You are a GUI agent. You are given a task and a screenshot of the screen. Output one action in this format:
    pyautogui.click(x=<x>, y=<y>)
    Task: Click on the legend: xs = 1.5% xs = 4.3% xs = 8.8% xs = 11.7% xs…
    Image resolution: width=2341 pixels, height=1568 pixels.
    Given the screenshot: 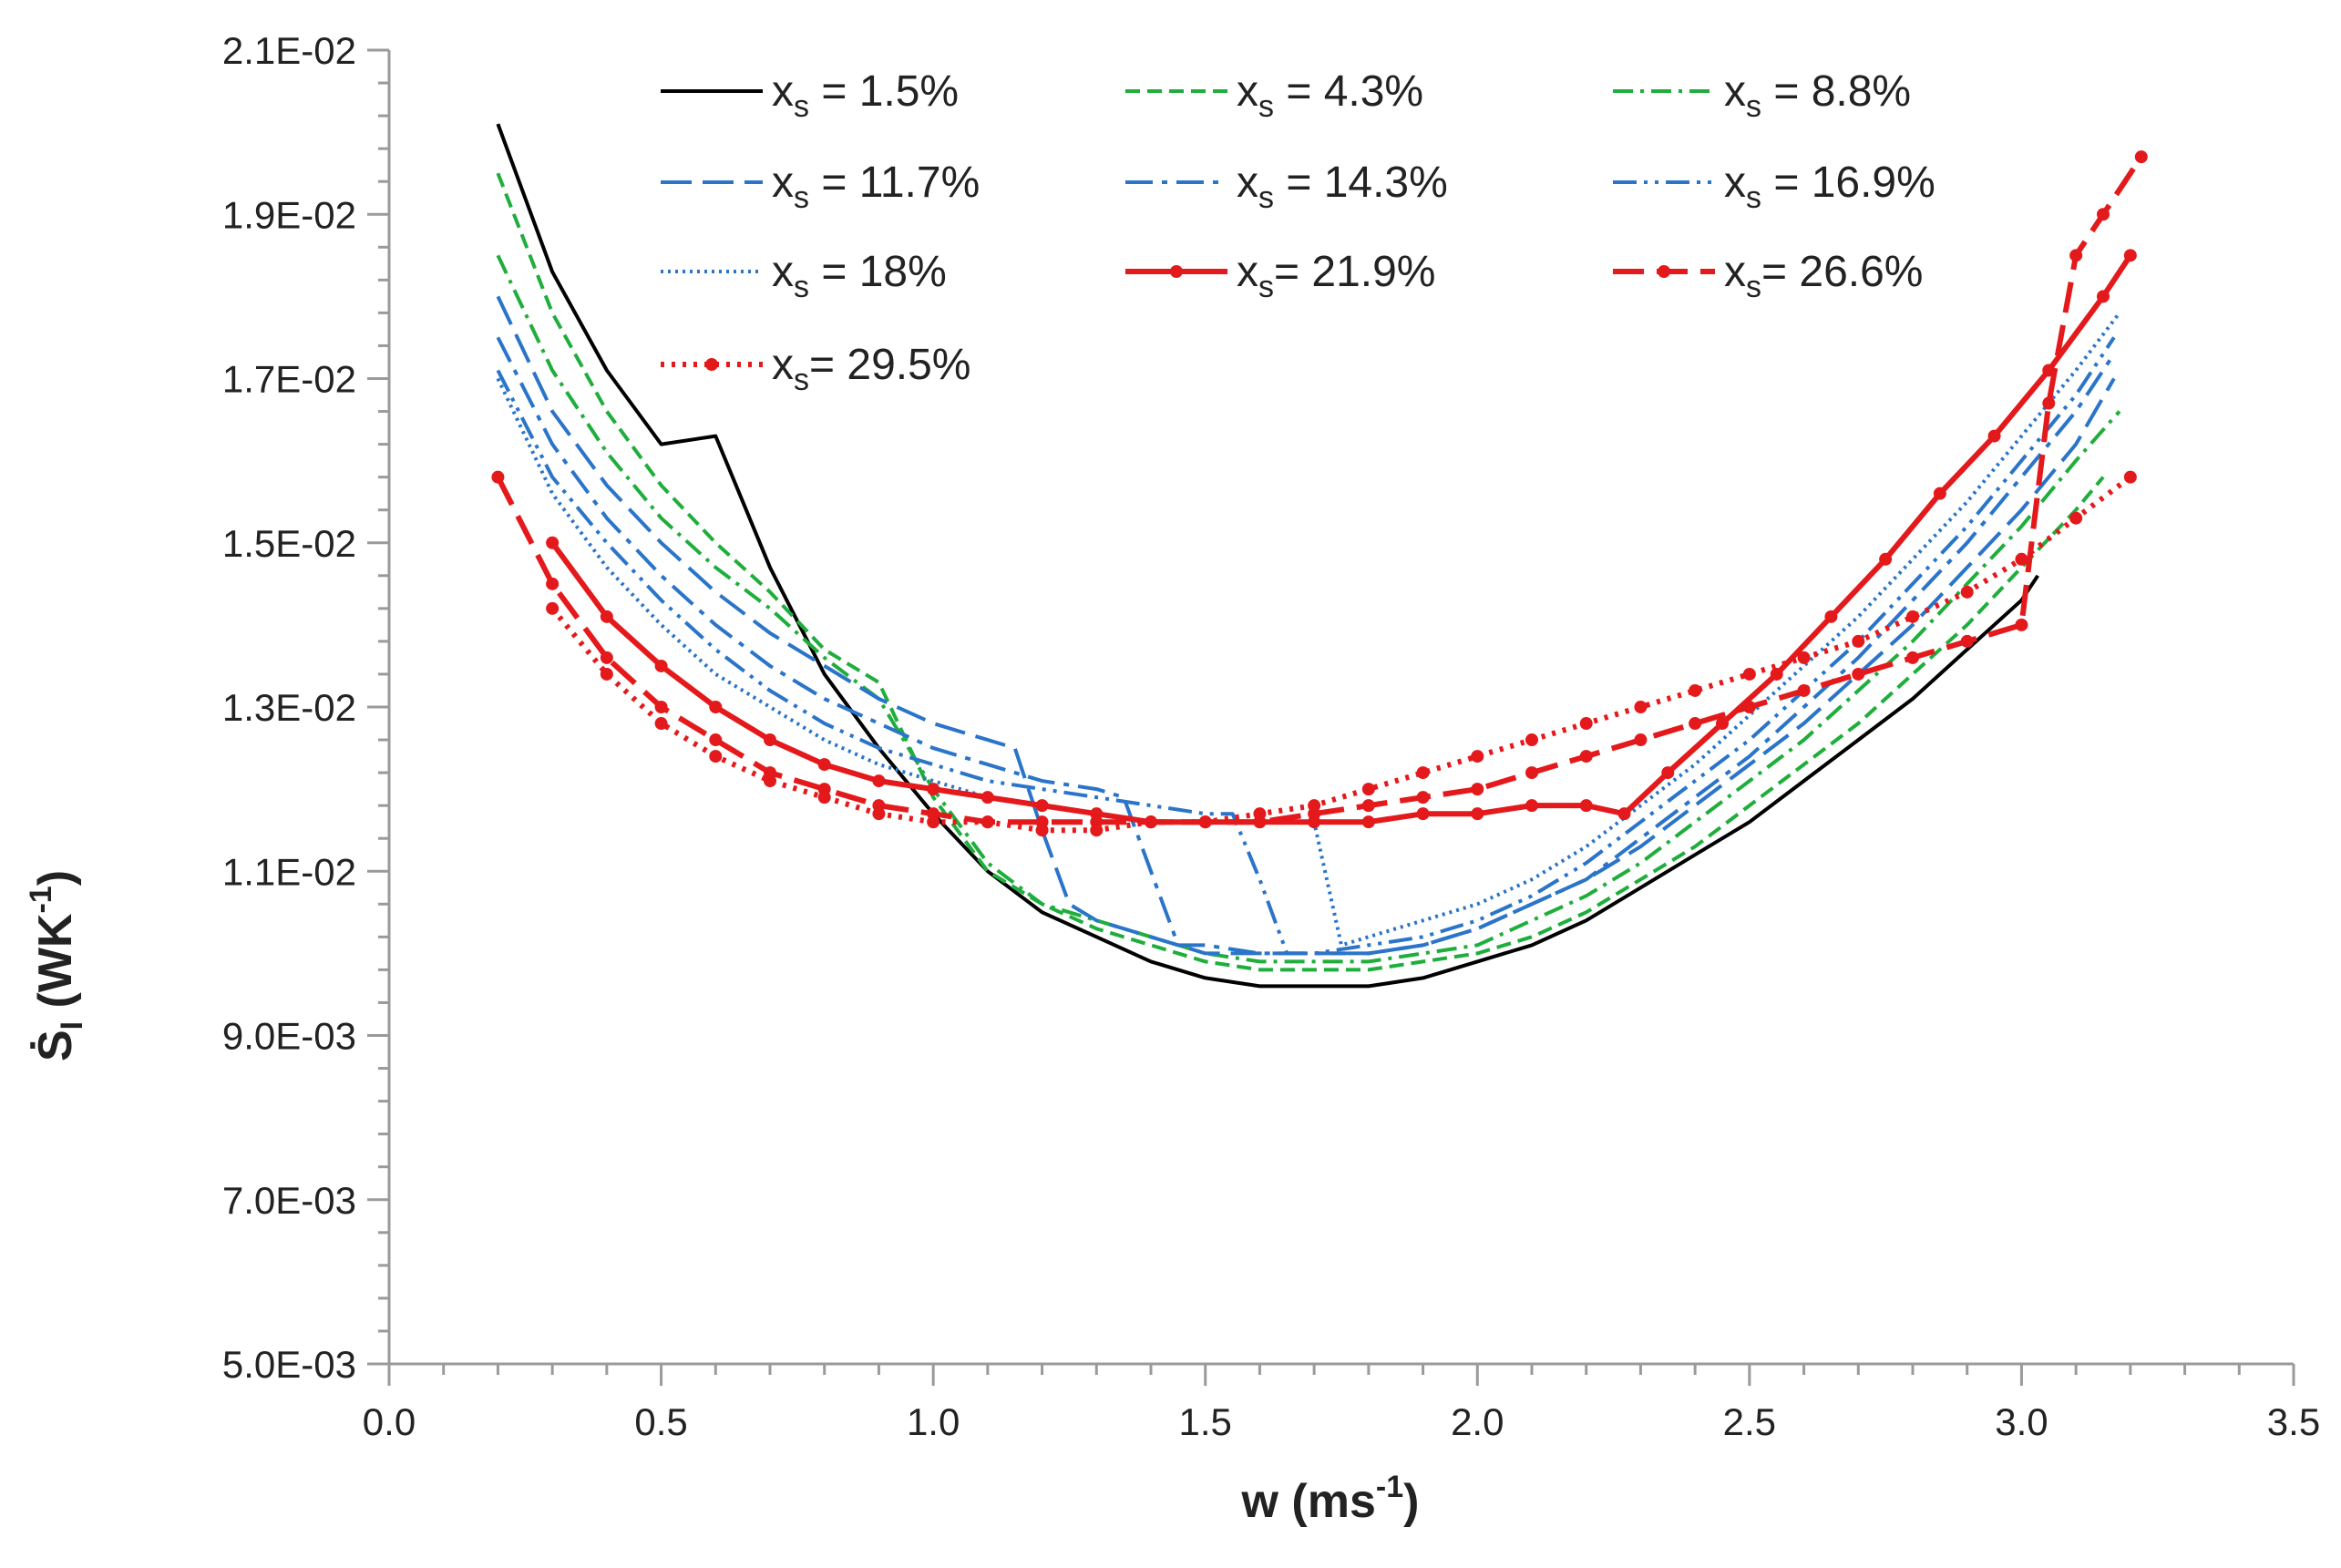 What is the action you would take?
    pyautogui.click(x=1298, y=232)
    